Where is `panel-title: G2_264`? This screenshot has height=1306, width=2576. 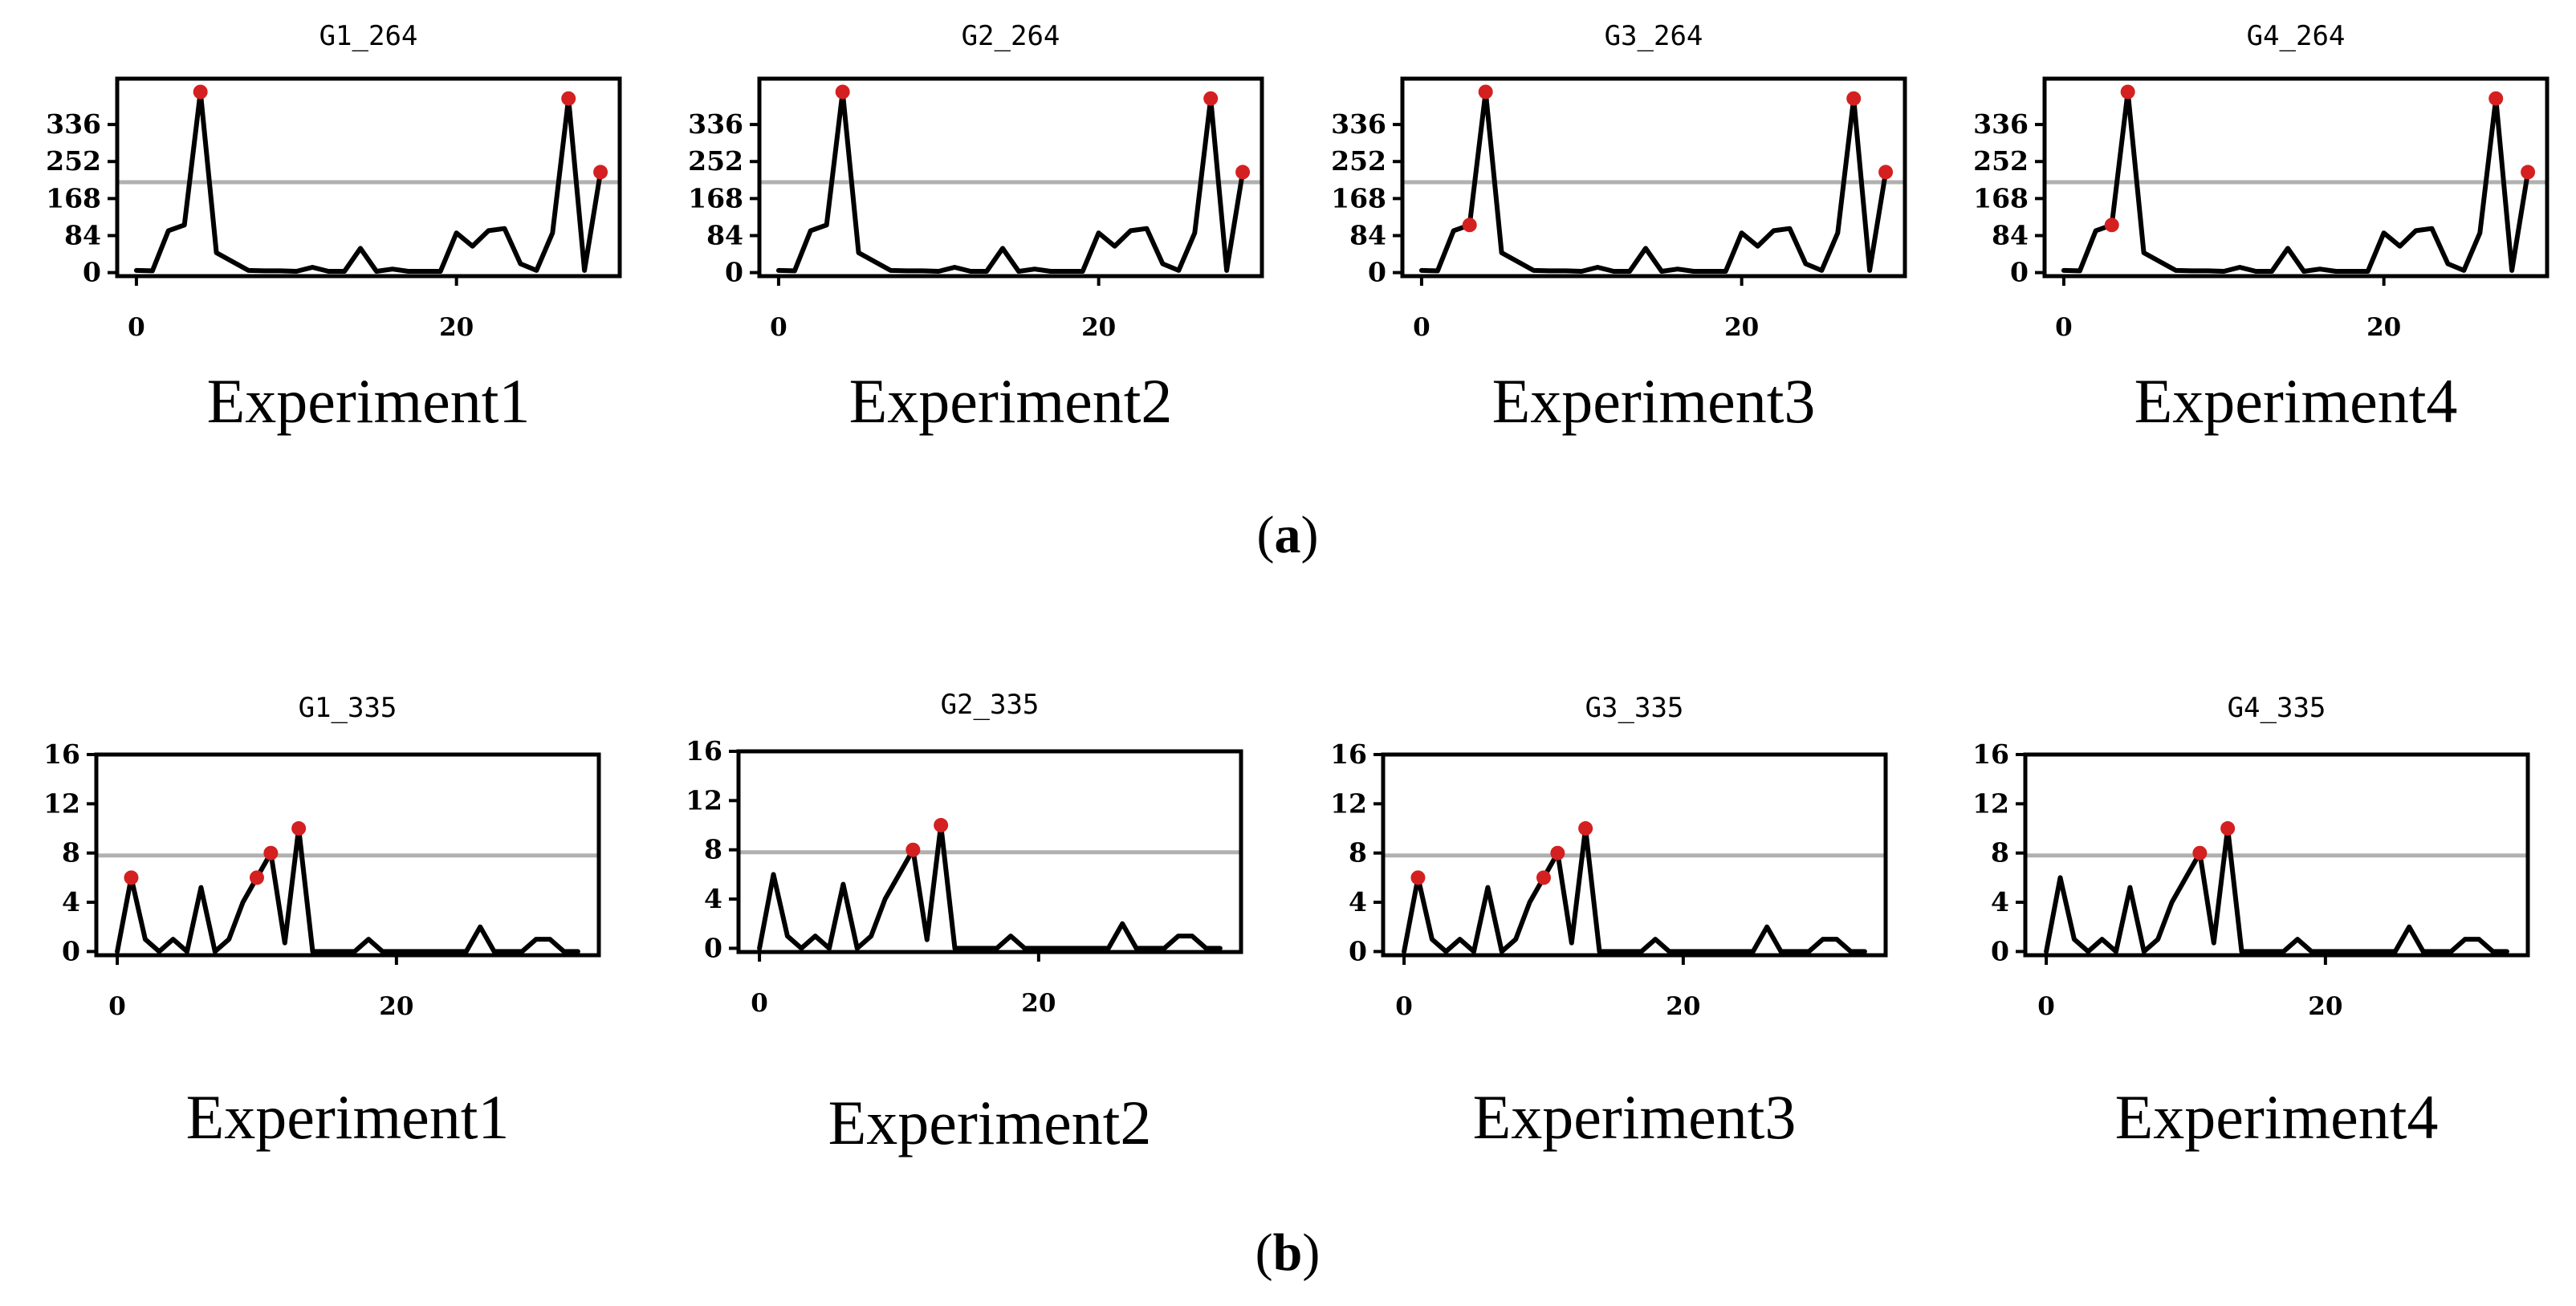 panel-title: G2_264 is located at coordinates (1011, 36).